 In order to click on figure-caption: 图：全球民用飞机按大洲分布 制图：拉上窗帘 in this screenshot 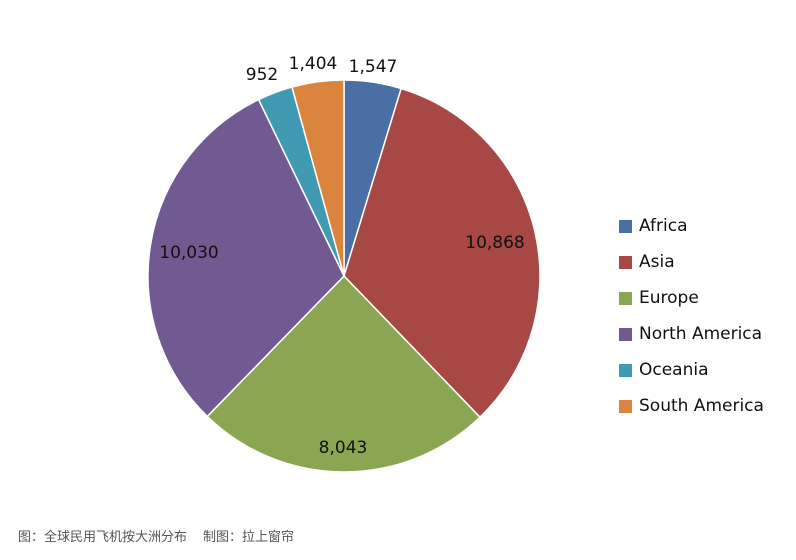, I will do `click(156, 535)`.